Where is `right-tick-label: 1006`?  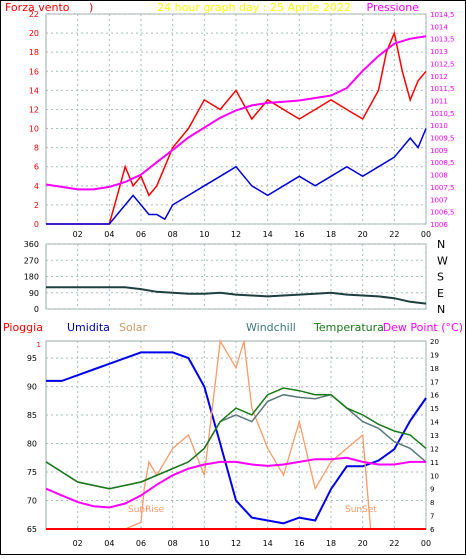
right-tick-label: 1006 is located at coordinates (439, 225).